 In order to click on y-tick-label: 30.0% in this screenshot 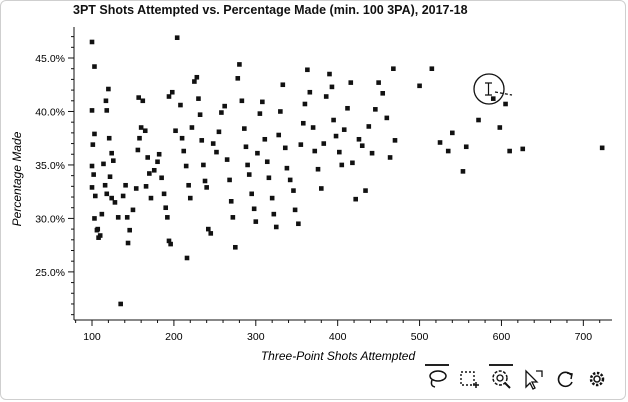, I will do `click(50, 219)`.